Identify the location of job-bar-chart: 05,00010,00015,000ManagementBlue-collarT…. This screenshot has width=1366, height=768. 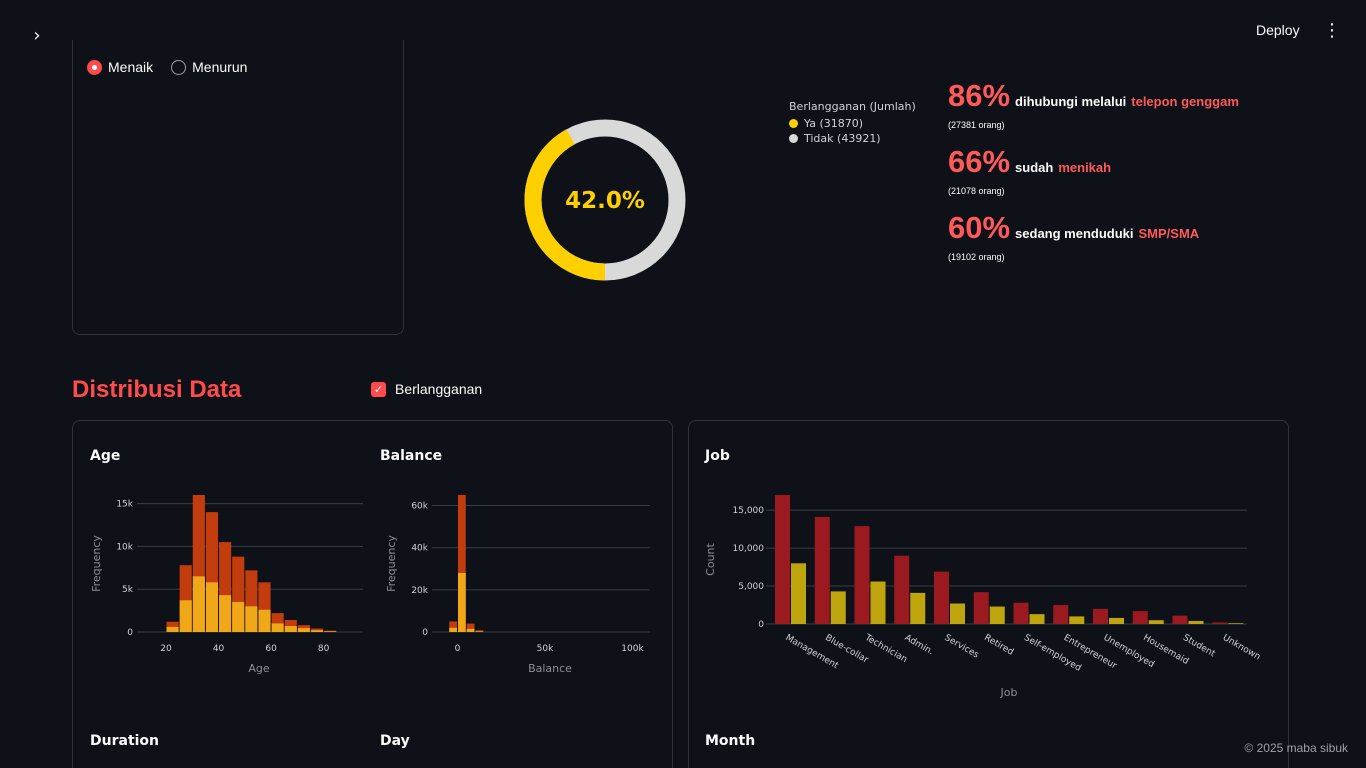
(983, 597).